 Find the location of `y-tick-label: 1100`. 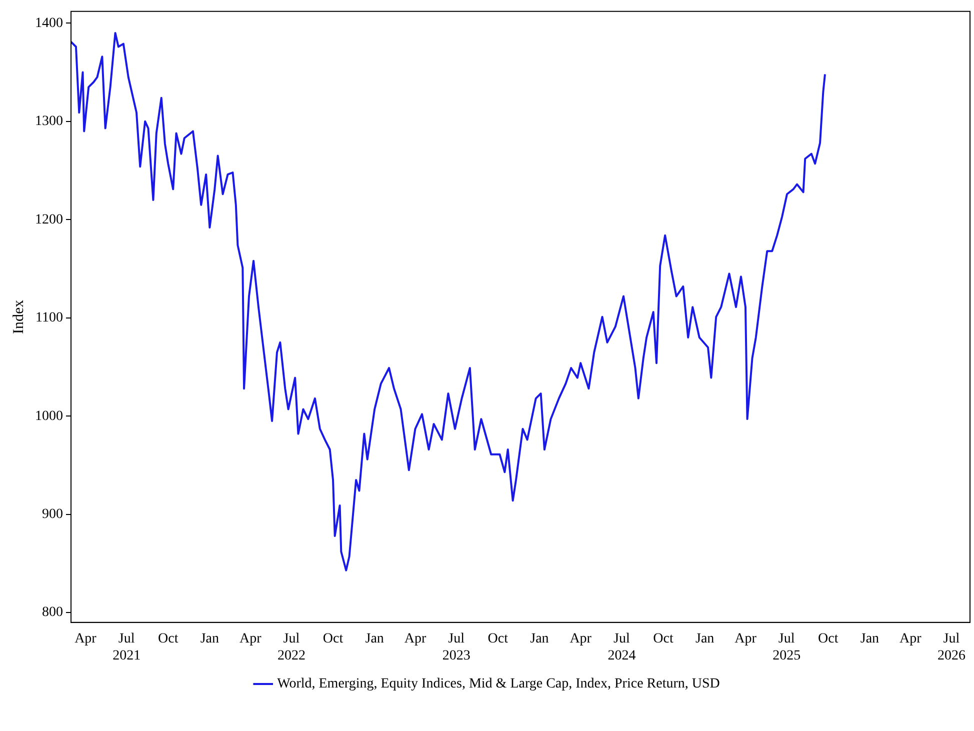

y-tick-label: 1100 is located at coordinates (49, 318).